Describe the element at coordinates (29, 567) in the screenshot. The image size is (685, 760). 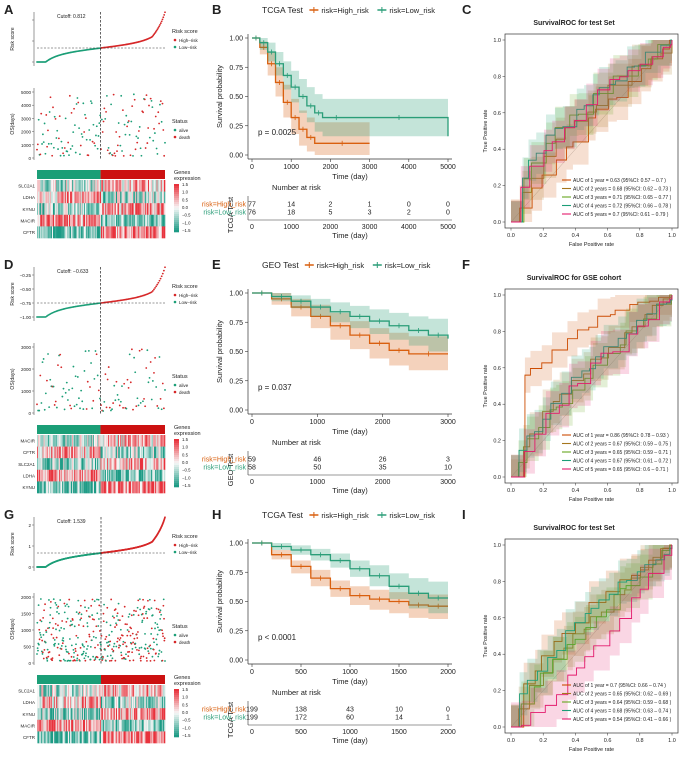
I see `risk-y-tick-label: 0` at that location.